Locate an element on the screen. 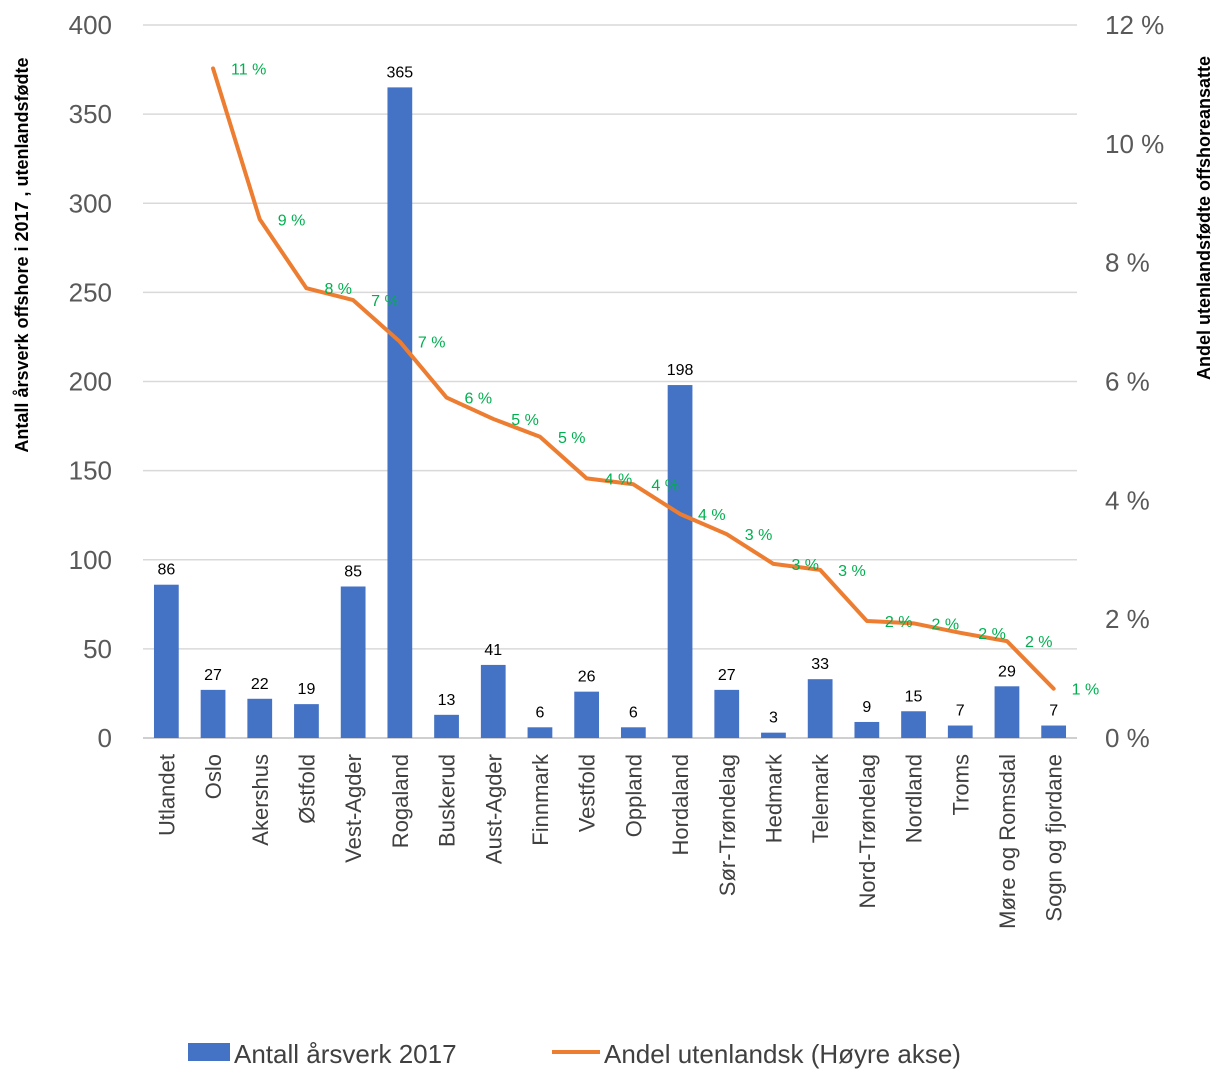  right-axis-title: Andel utenlandsfødte offshoreansatte is located at coordinates (1204, 218).